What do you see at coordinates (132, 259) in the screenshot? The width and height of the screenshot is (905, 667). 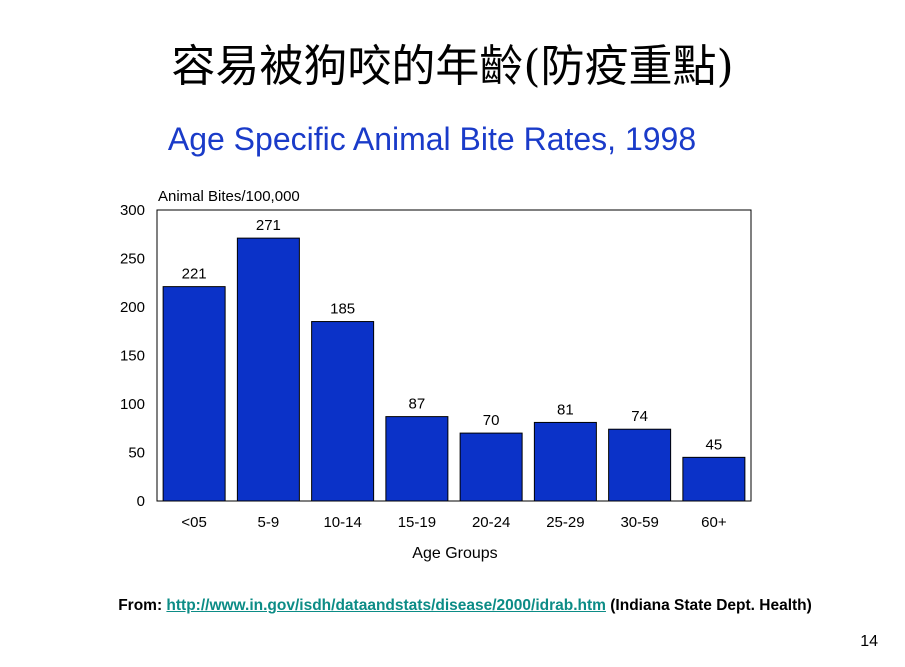 I see `y-tick-label: 250` at bounding box center [132, 259].